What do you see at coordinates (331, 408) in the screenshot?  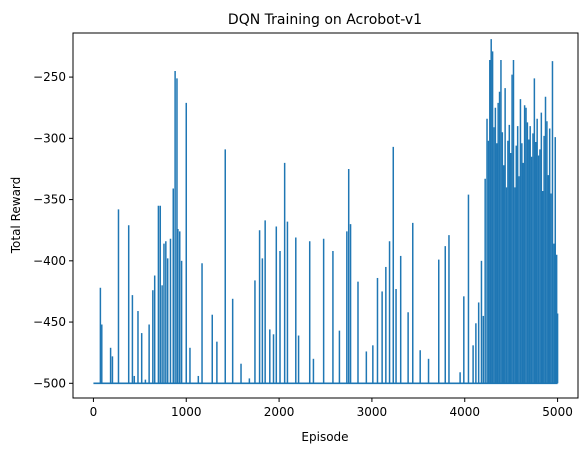 I see `x-axis: 0 1000 2000 3000 4000 5000` at bounding box center [331, 408].